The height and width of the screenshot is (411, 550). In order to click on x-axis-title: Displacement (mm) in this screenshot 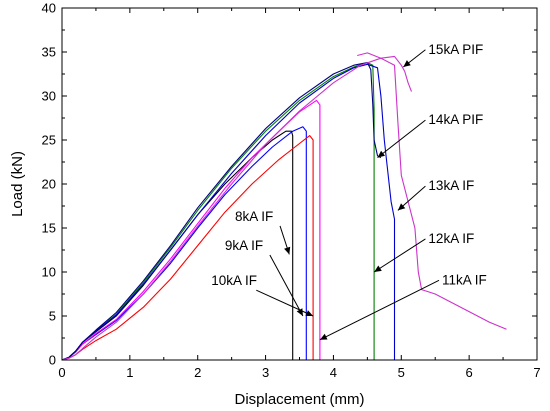, I will do `click(299, 399)`.